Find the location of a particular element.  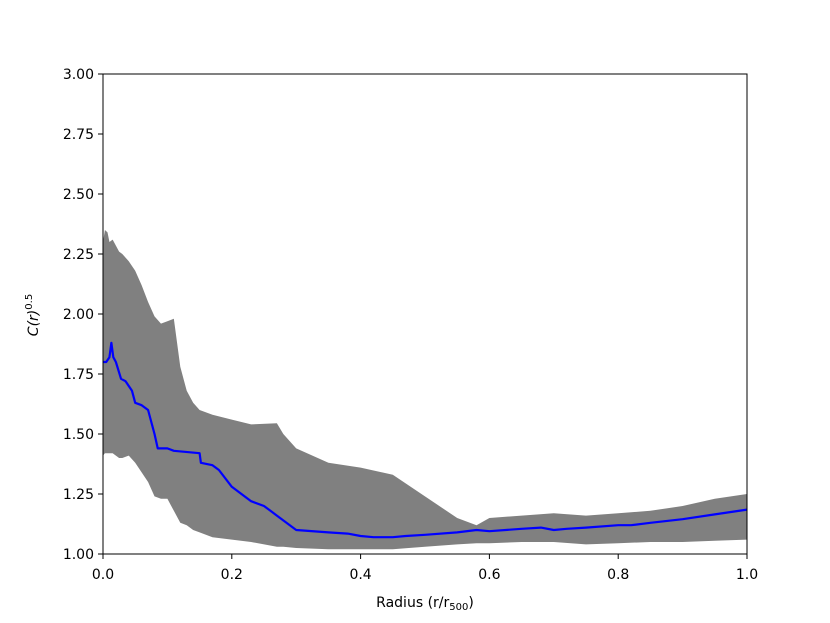

x-axis-ticks: 0.0 0.2 0.4 0.6 0.8 1.0 is located at coordinates (425, 568).